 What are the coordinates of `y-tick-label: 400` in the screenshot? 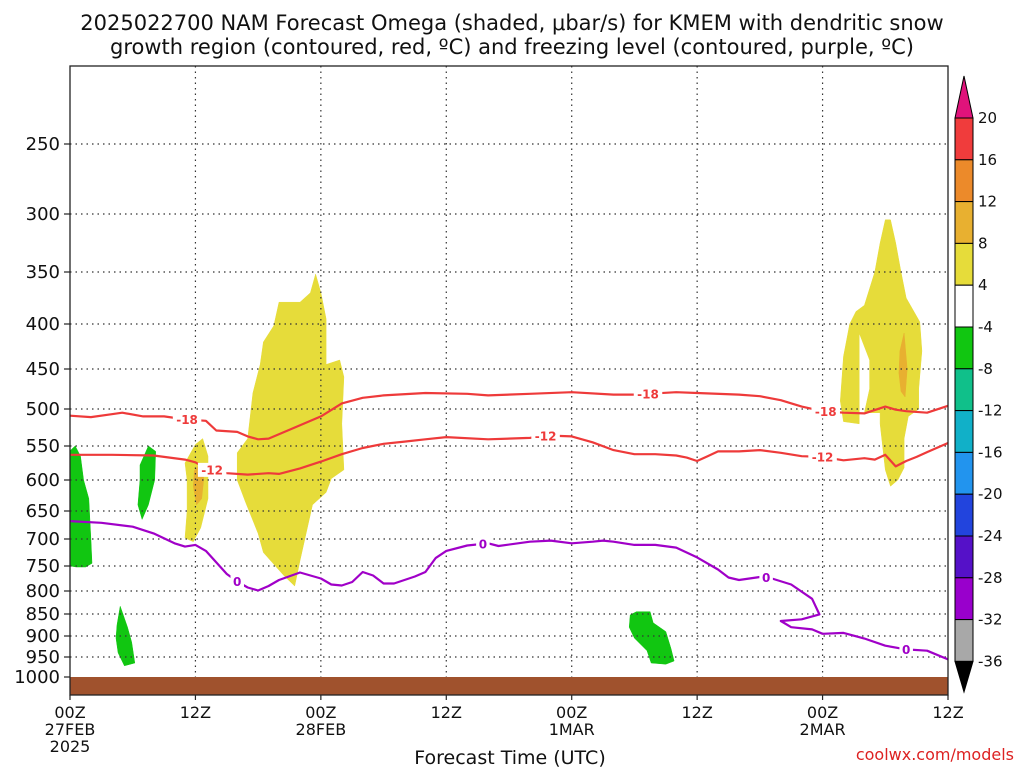 It's located at (43, 324).